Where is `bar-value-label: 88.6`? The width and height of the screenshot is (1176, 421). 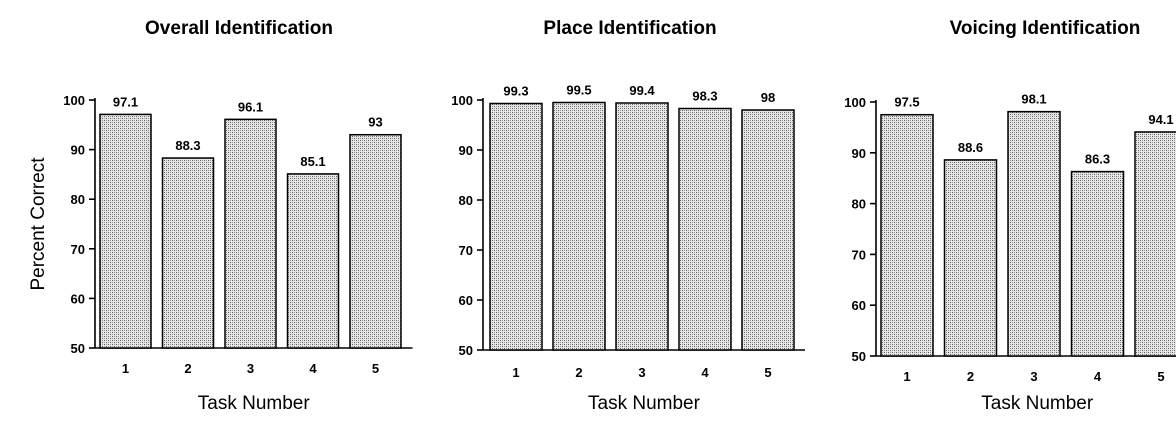 bar-value-label: 88.6 is located at coordinates (970, 147).